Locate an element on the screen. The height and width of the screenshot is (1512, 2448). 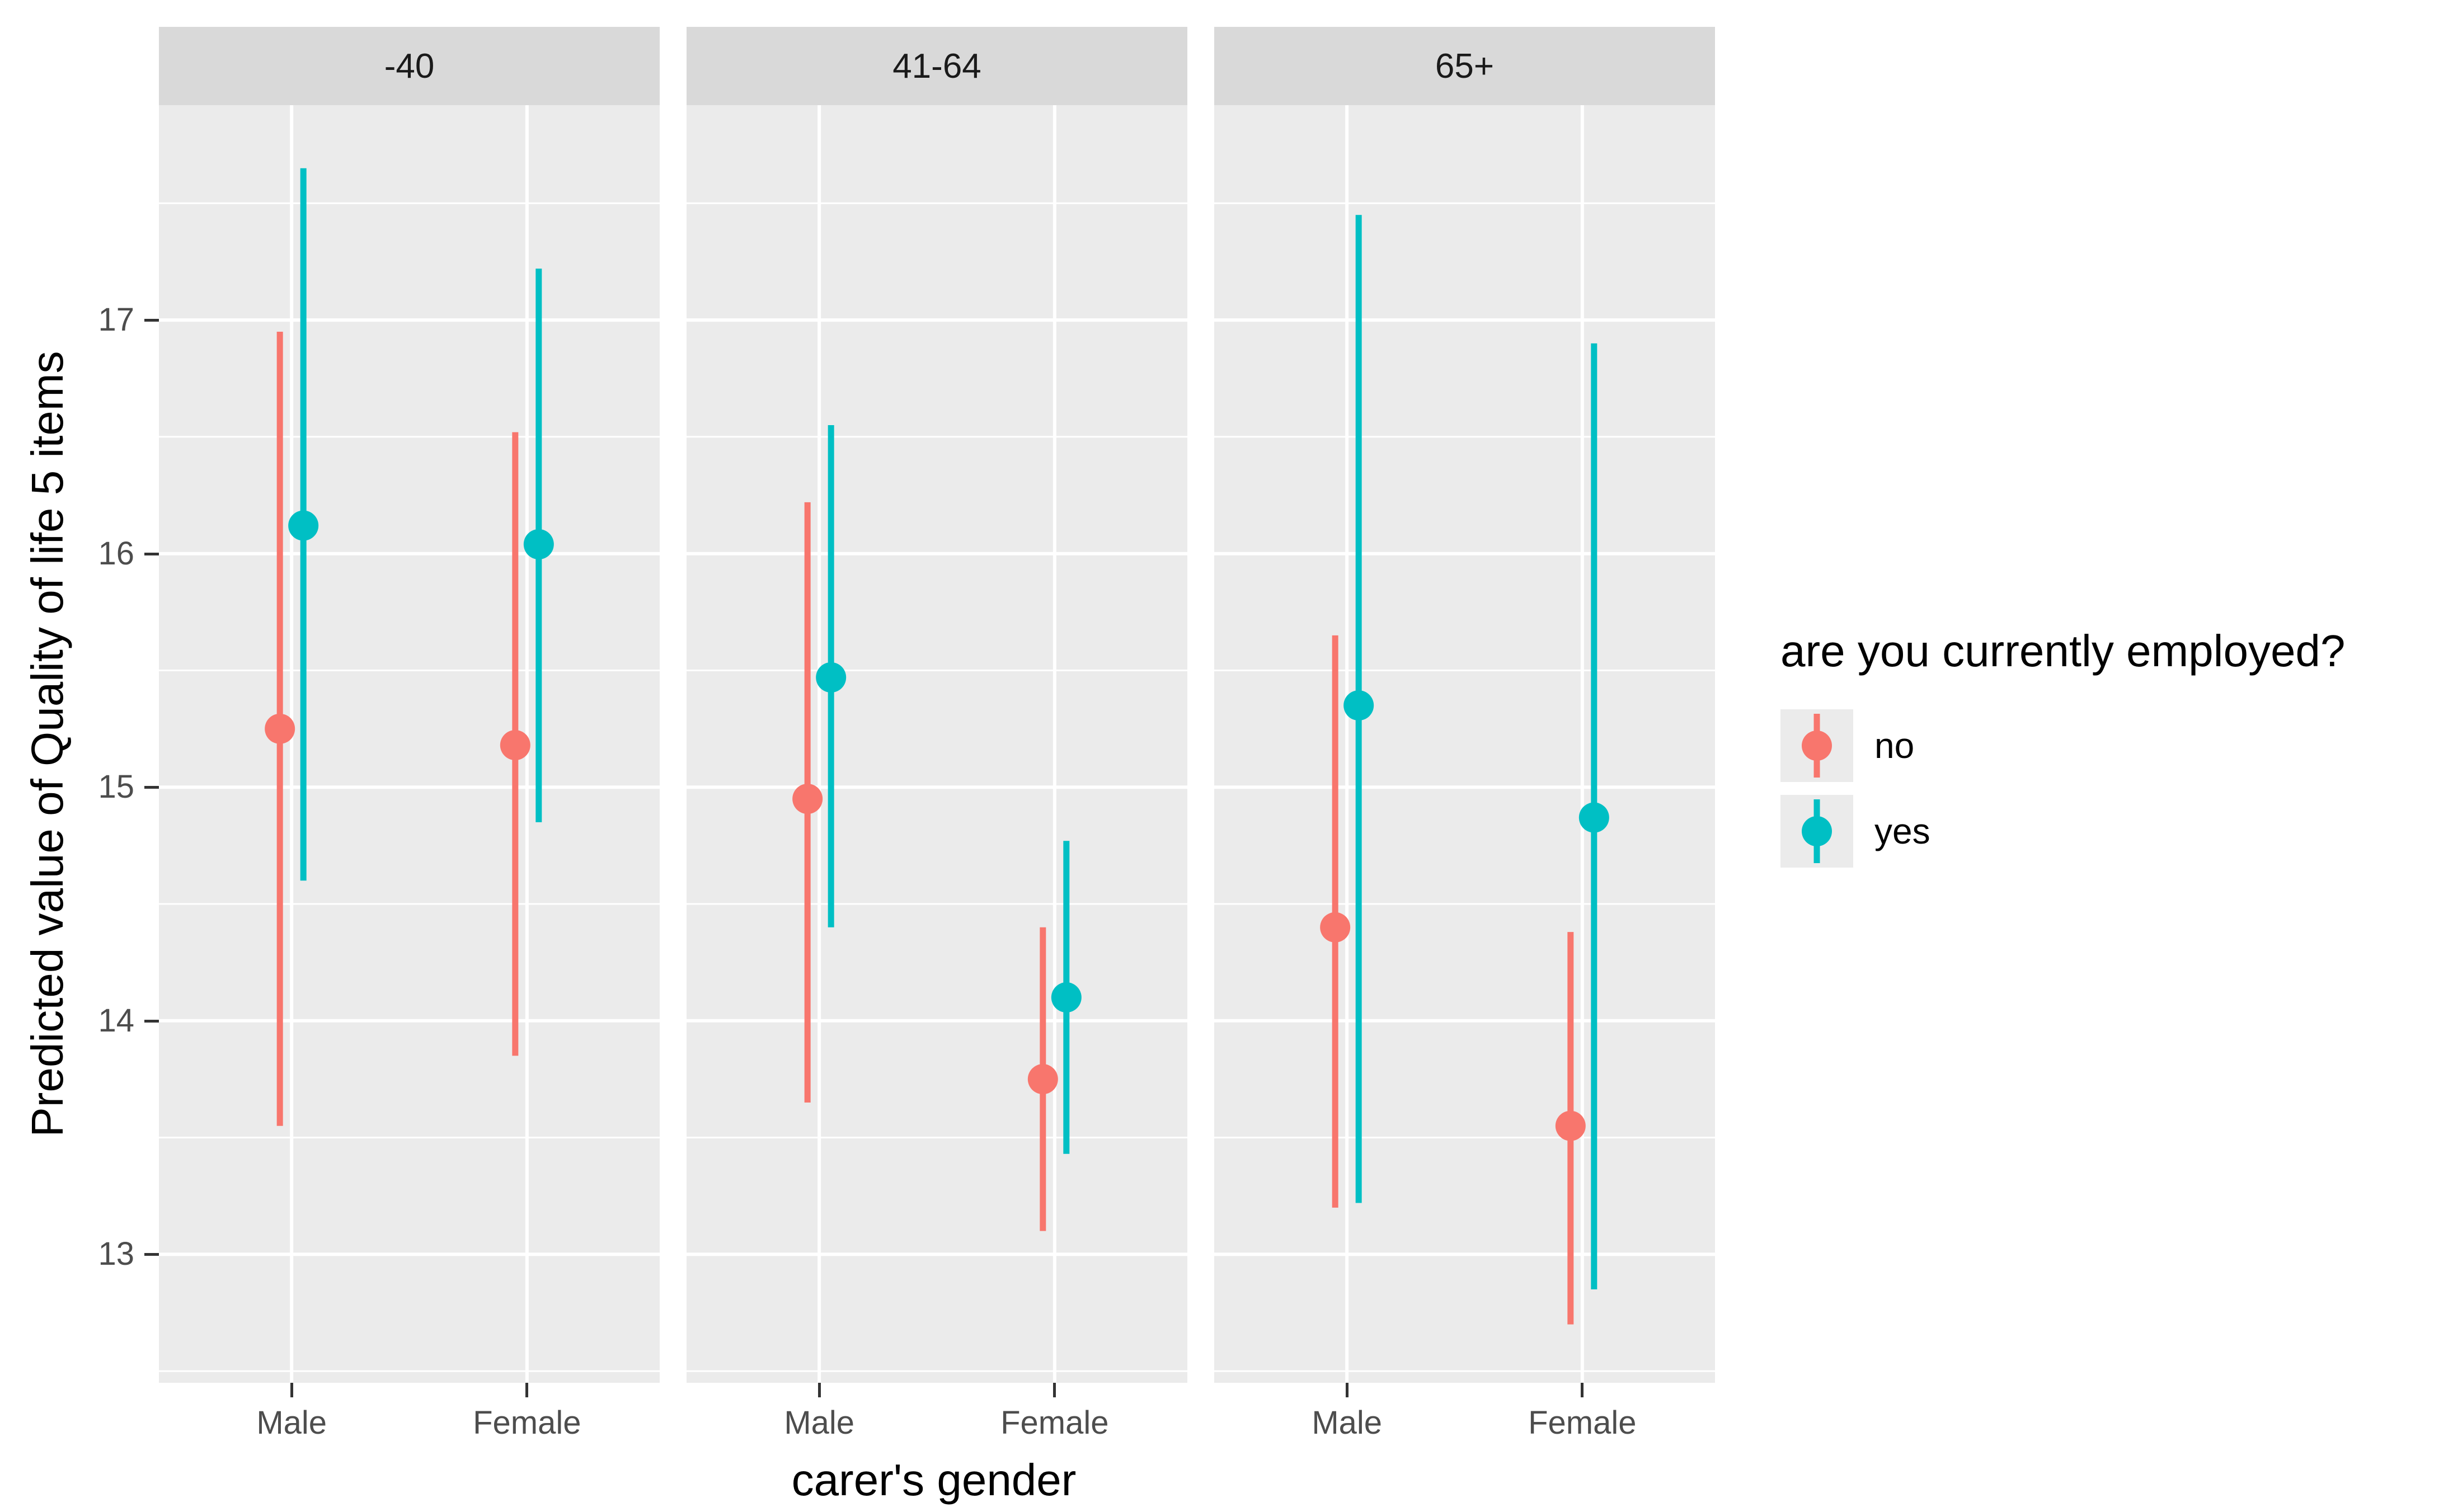
facet-strip-label: 65+ is located at coordinates (1464, 66).